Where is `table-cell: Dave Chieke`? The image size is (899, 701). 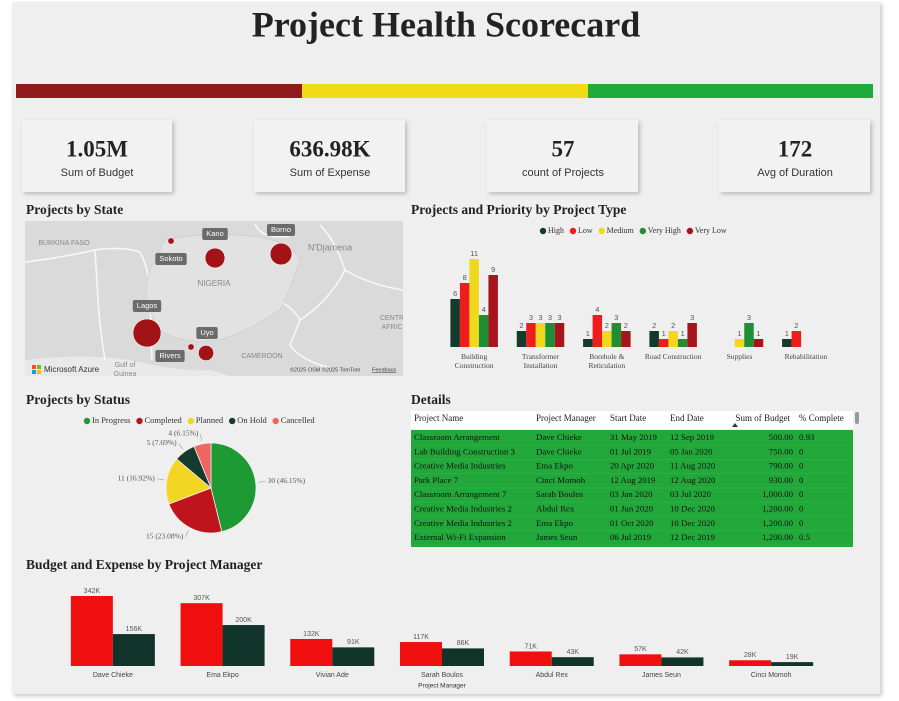
table-cell: Dave Chieke is located at coordinates (559, 451).